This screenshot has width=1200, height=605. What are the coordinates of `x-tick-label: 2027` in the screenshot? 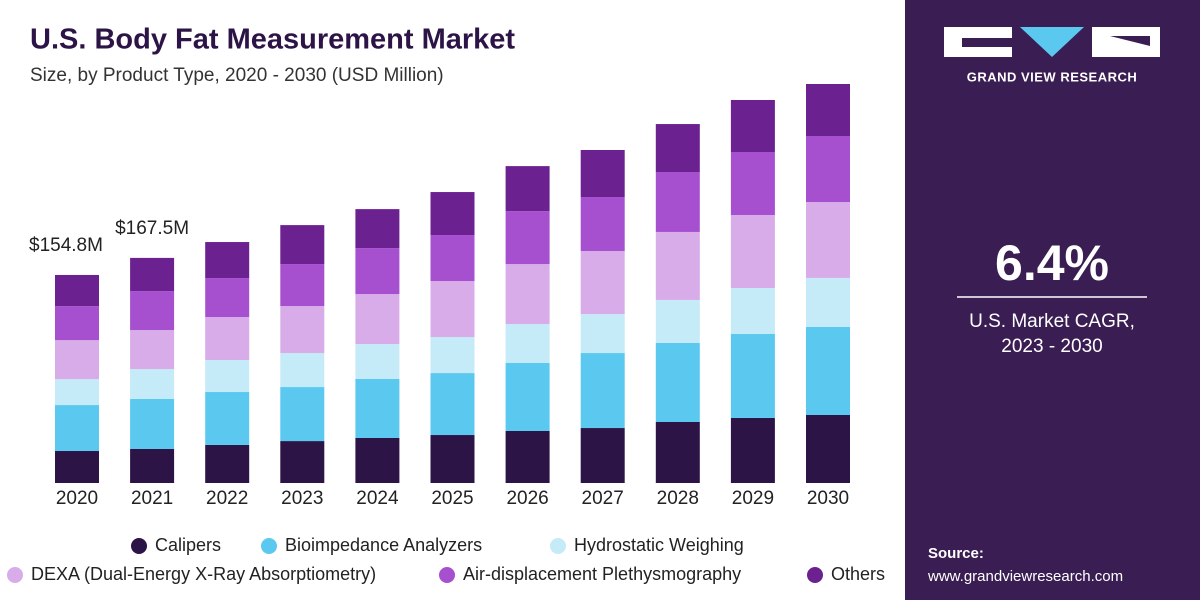 It's located at (603, 498).